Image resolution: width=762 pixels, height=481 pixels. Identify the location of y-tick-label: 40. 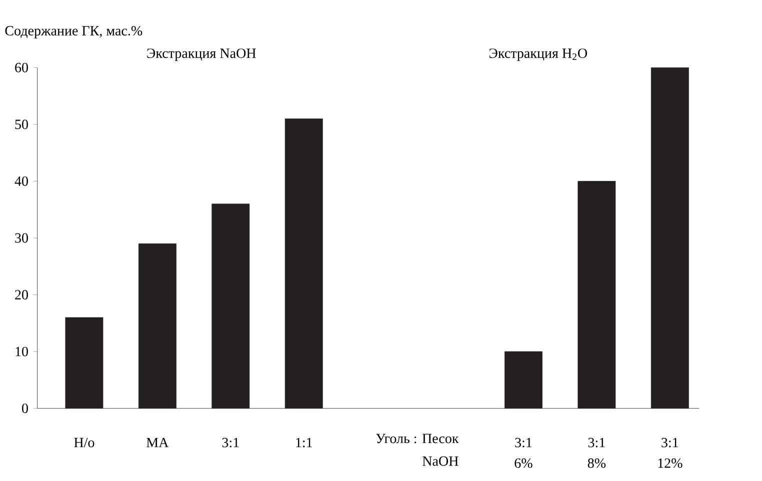
(21, 181).